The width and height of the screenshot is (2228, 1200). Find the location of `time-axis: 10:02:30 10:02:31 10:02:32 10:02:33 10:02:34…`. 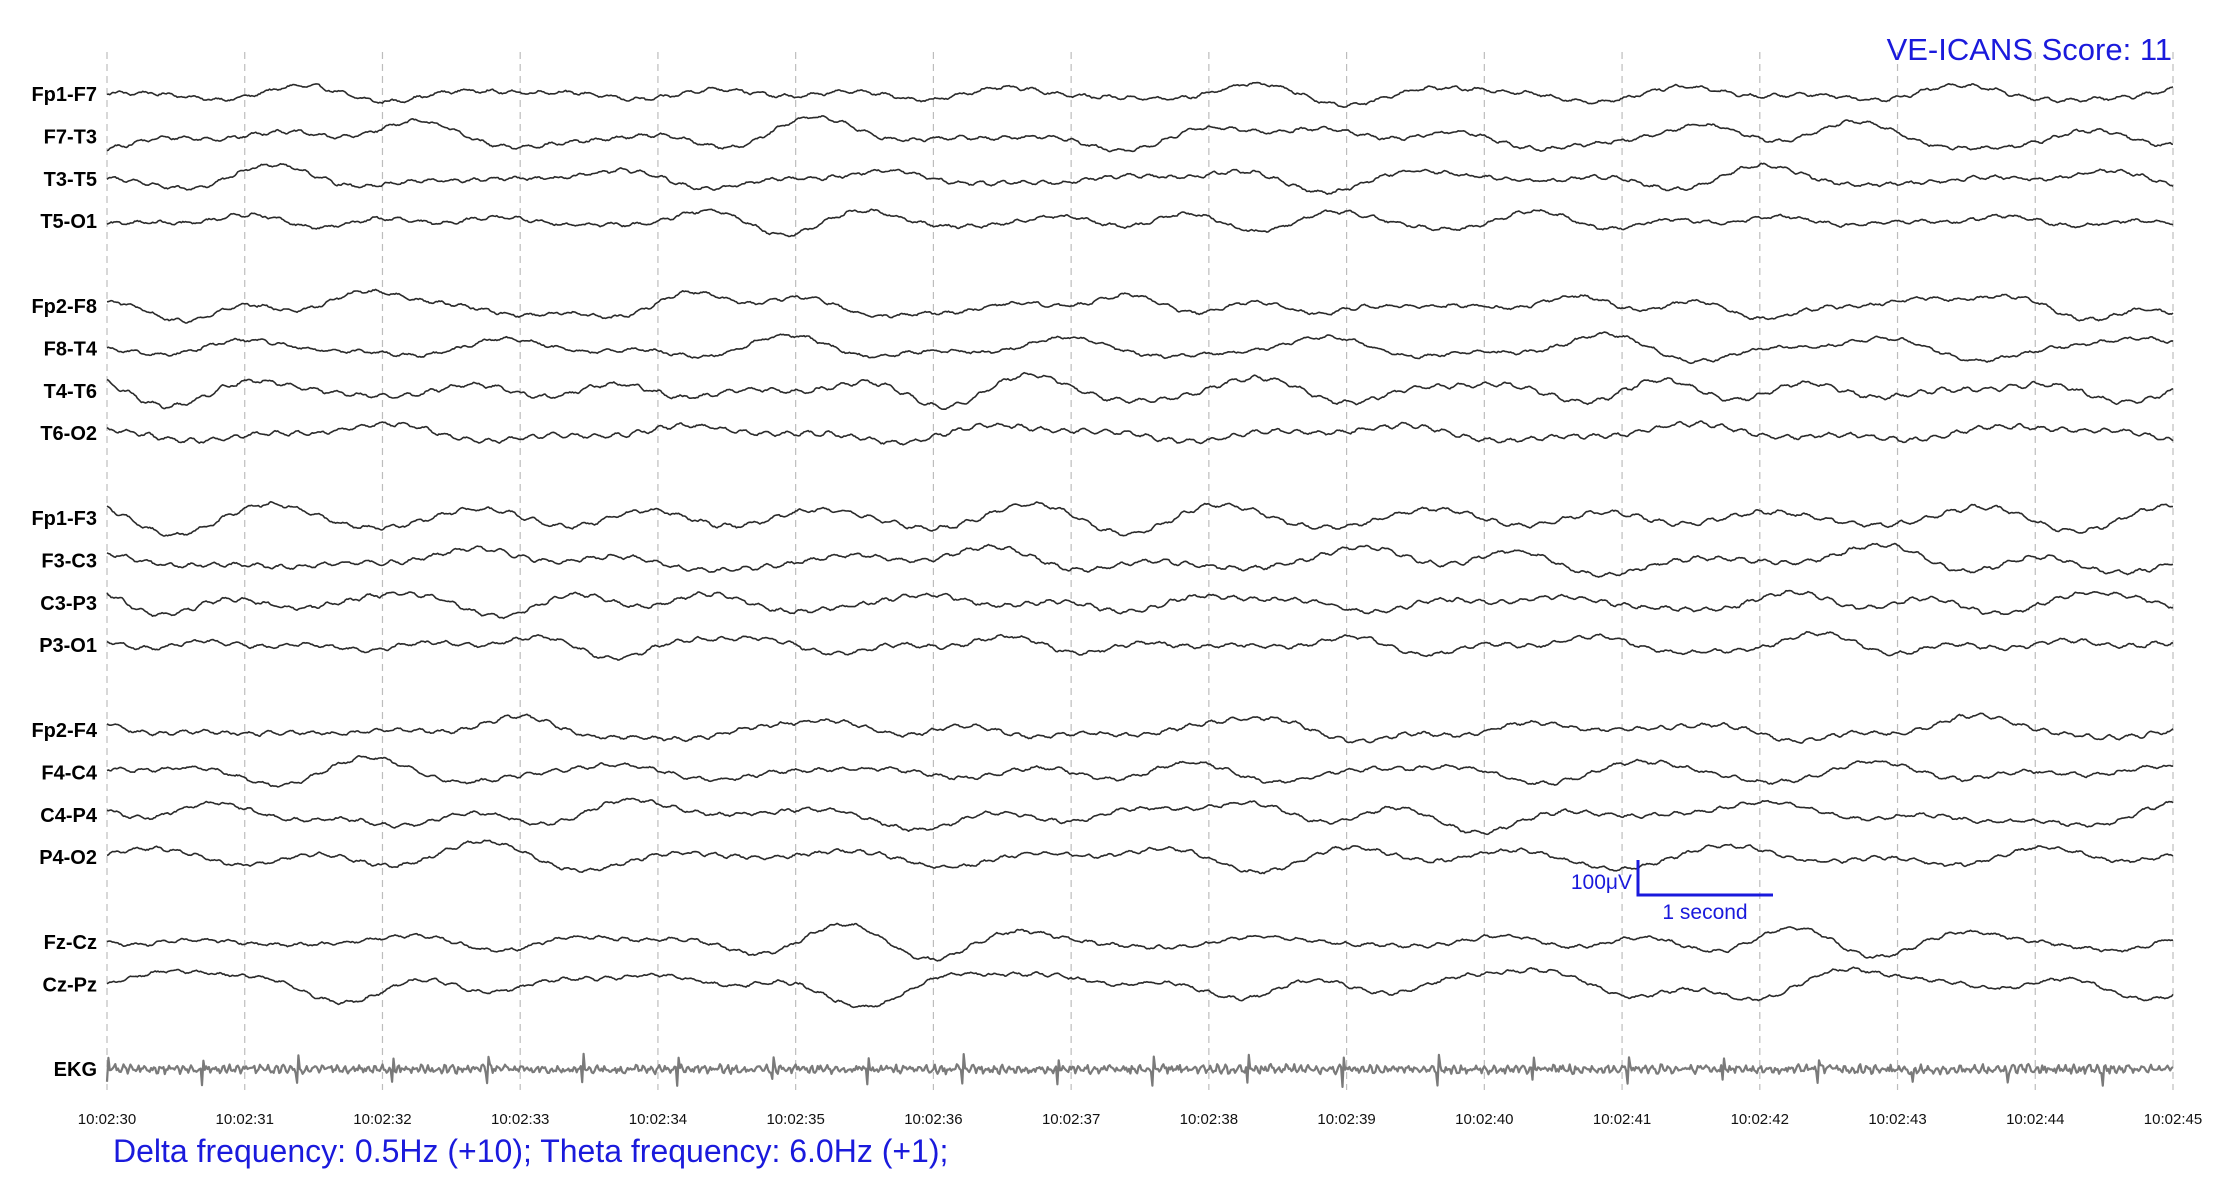

time-axis: 10:02:30 10:02:31 10:02:32 10:02:33 10:02:34… is located at coordinates (1140, 1119).